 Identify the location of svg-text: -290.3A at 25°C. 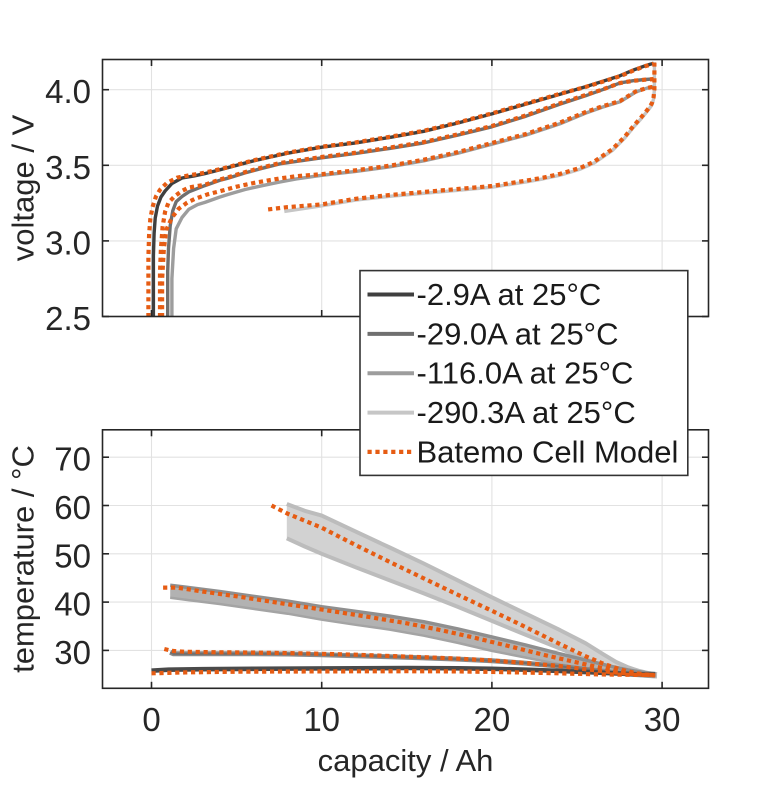
(526, 412).